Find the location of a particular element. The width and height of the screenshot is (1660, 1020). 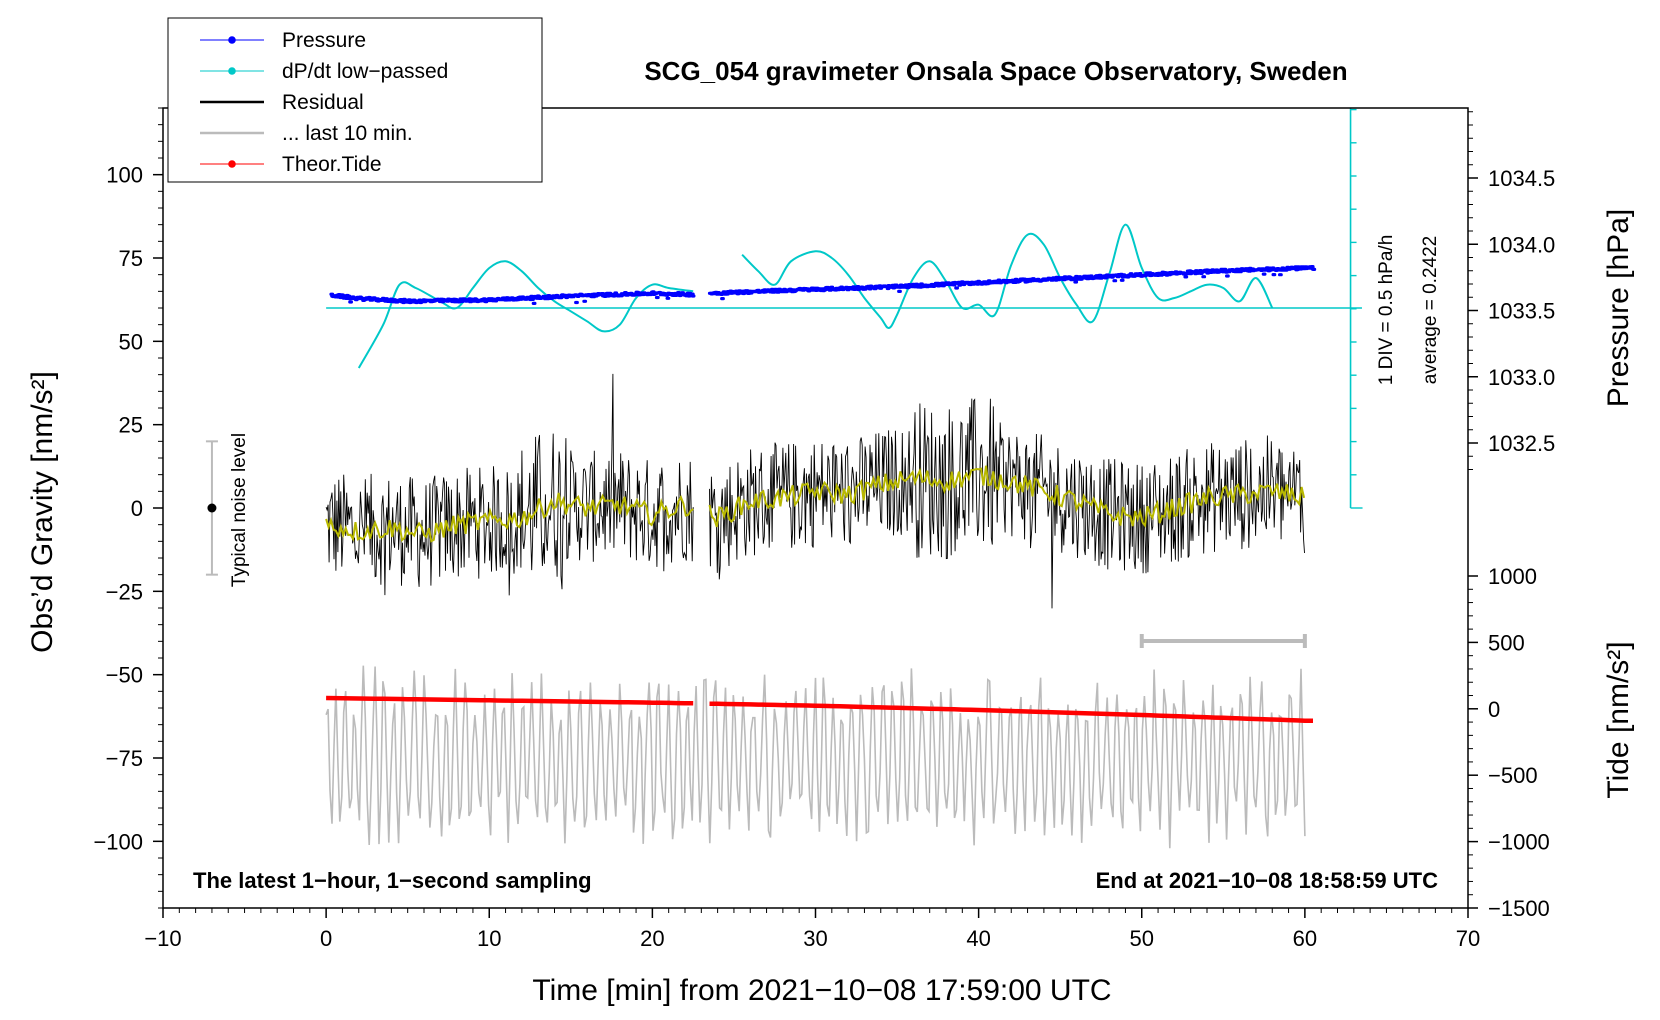

x-tick-label: 70 is located at coordinates (1468, 938).